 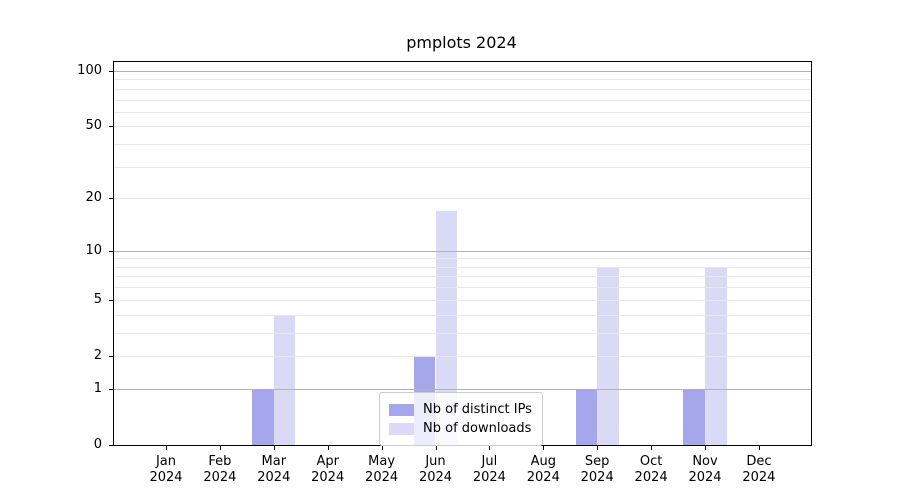 I want to click on x-tick-aug, so click(x=544, y=447).